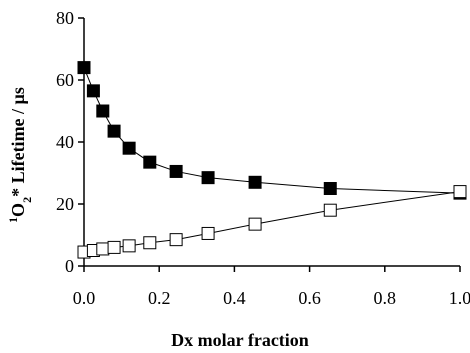 The height and width of the screenshot is (353, 470). Describe the element at coordinates (234, 298) in the screenshot. I see `x-tick-label: 0.4` at that location.